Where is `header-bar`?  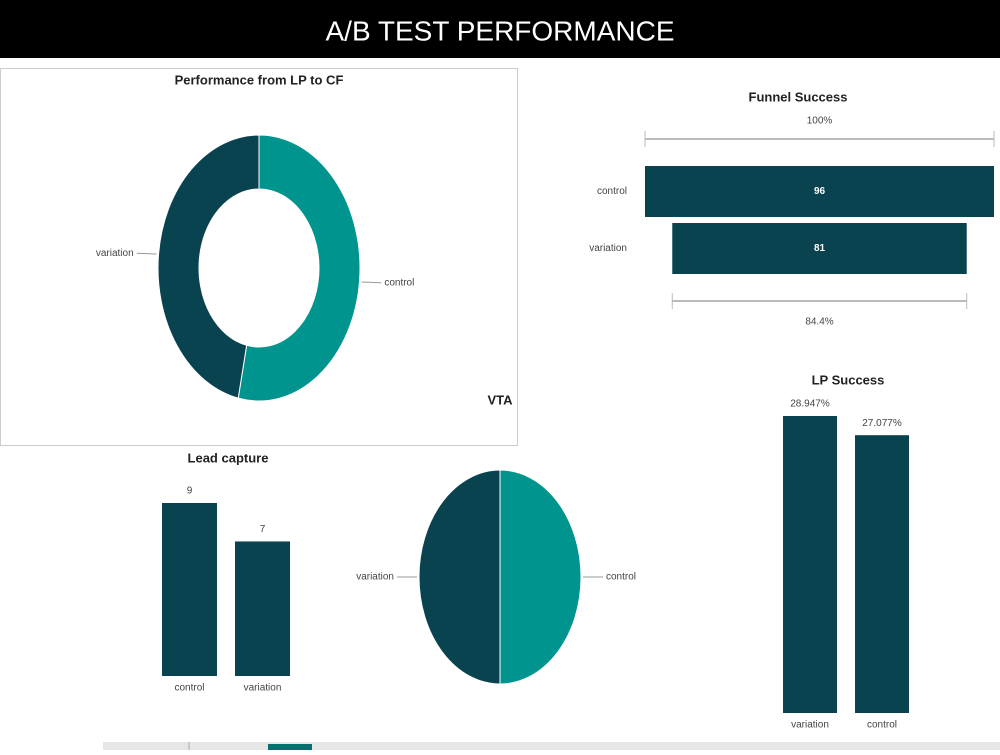 header-bar is located at coordinates (500, 29).